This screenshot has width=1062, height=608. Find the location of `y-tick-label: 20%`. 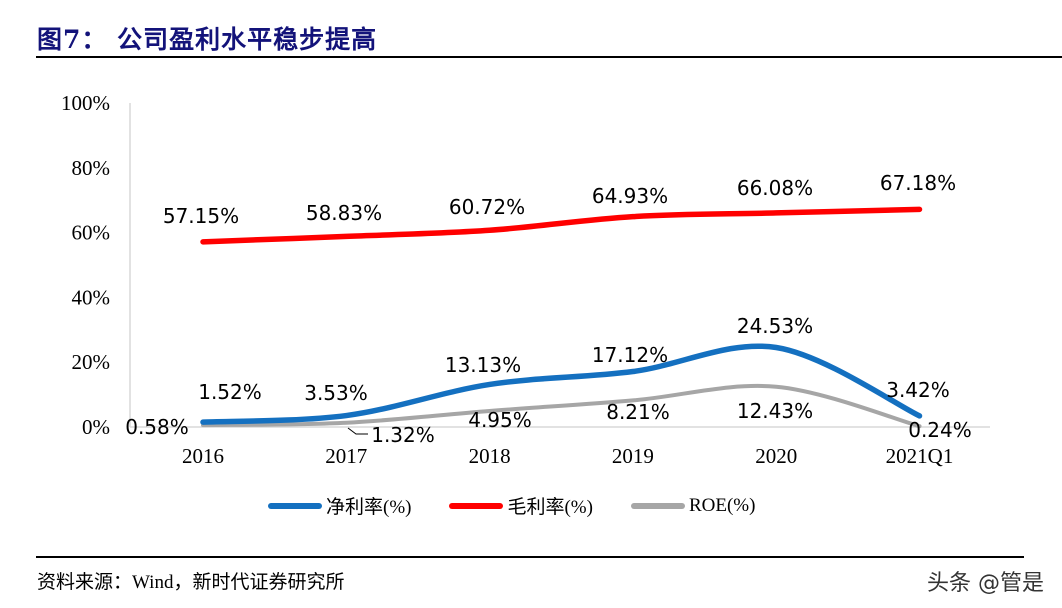

y-tick-label: 20% is located at coordinates (91, 362).